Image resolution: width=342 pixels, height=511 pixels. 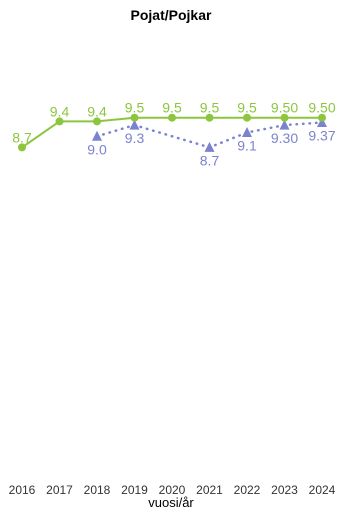 I want to click on x-tick-label: 2017, so click(x=59, y=490).